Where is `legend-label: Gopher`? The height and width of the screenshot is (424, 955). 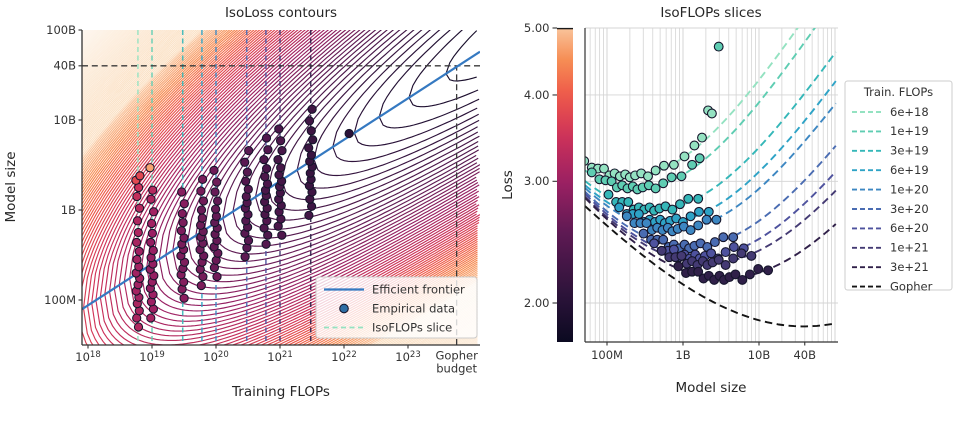 legend-label: Gopher is located at coordinates (911, 286).